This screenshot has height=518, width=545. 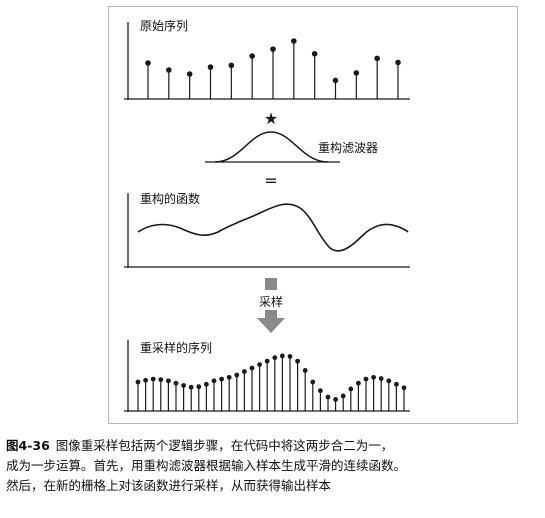 What do you see at coordinates (271, 284) in the screenshot?
I see `sampling-arrow-top-block` at bounding box center [271, 284].